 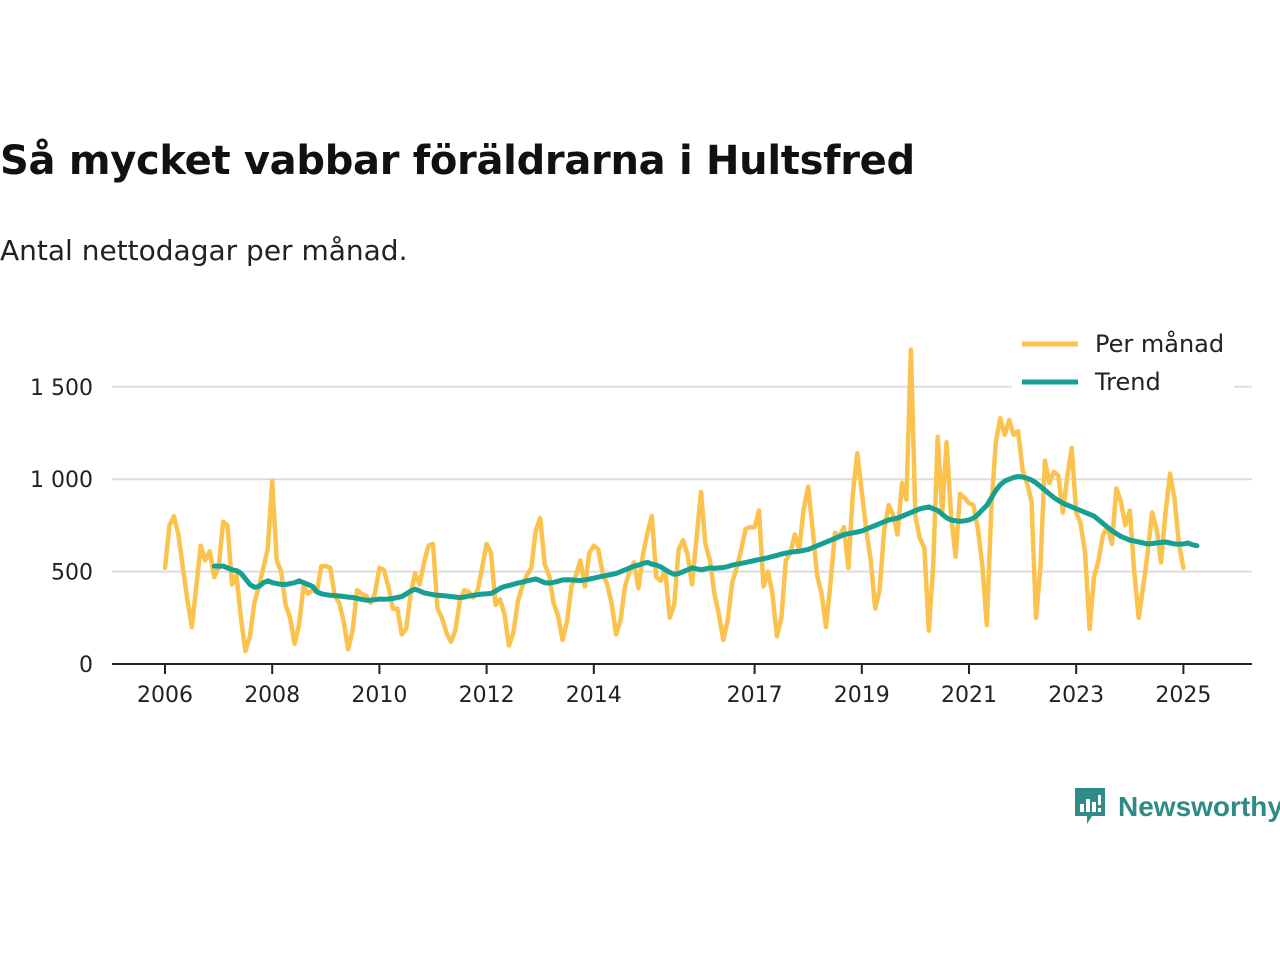 What do you see at coordinates (705, 538) in the screenshot?
I see `series-line-trend` at bounding box center [705, 538].